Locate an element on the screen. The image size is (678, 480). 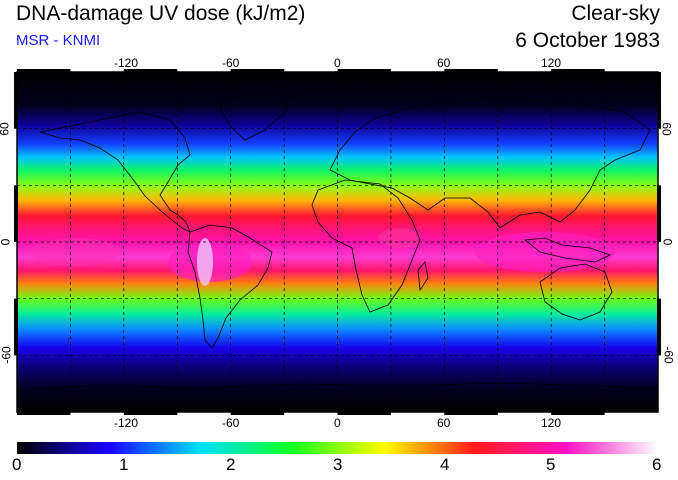
coast-europe-asia is located at coordinates (490, 163).